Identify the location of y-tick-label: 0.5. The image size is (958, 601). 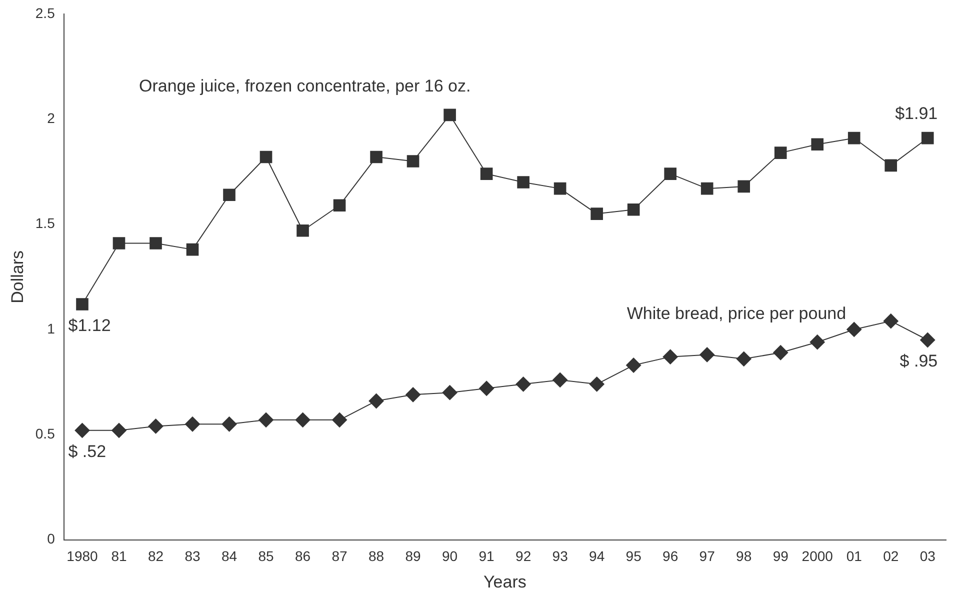
(45, 434).